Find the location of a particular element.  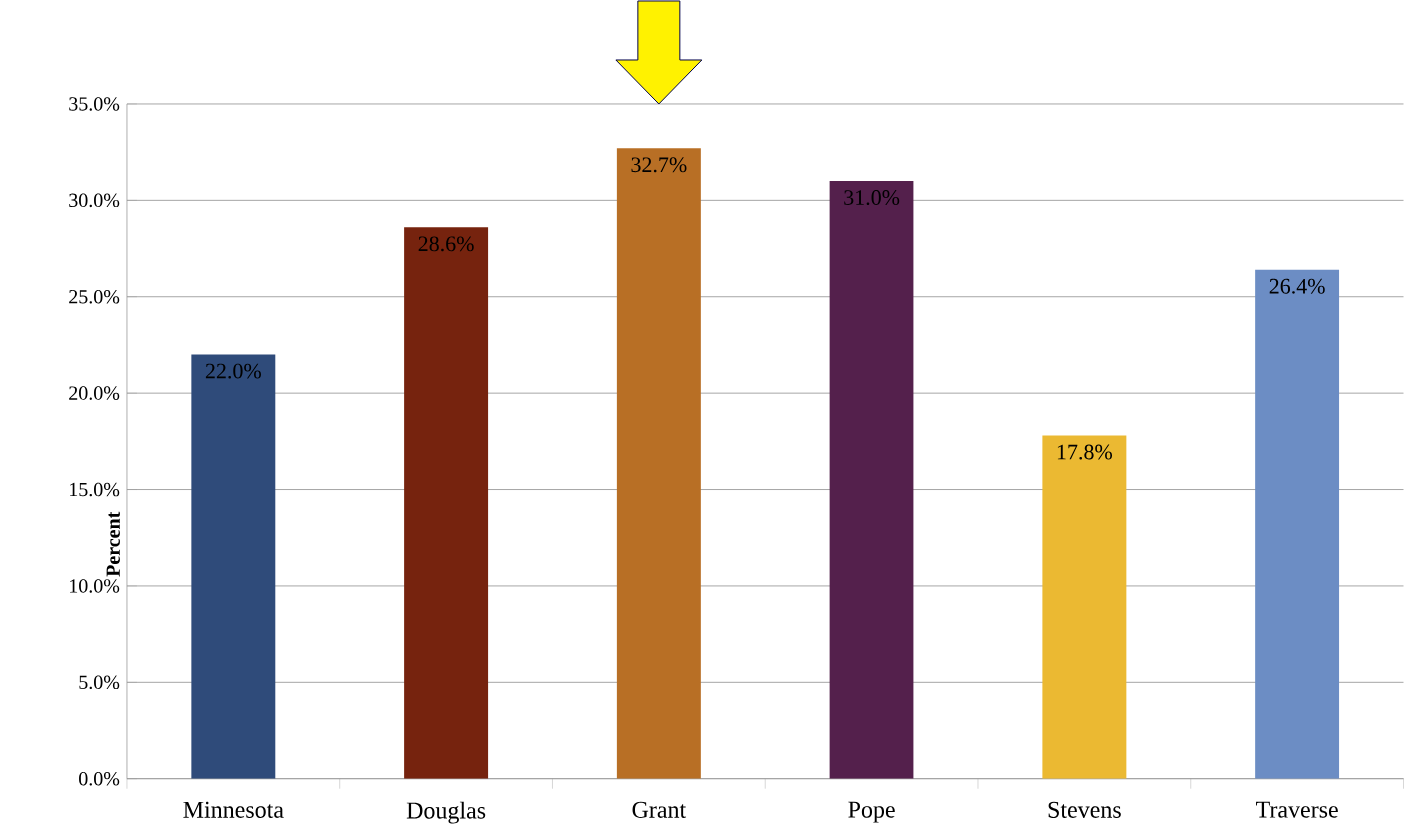

x-tick-label: Minnesota is located at coordinates (233, 810).